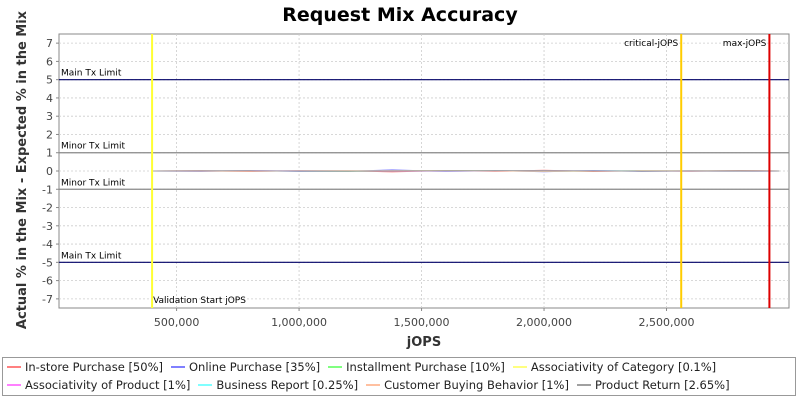  Describe the element at coordinates (94, 367) in the screenshot. I see `legend-label: In-store Purchase [50%]` at that location.